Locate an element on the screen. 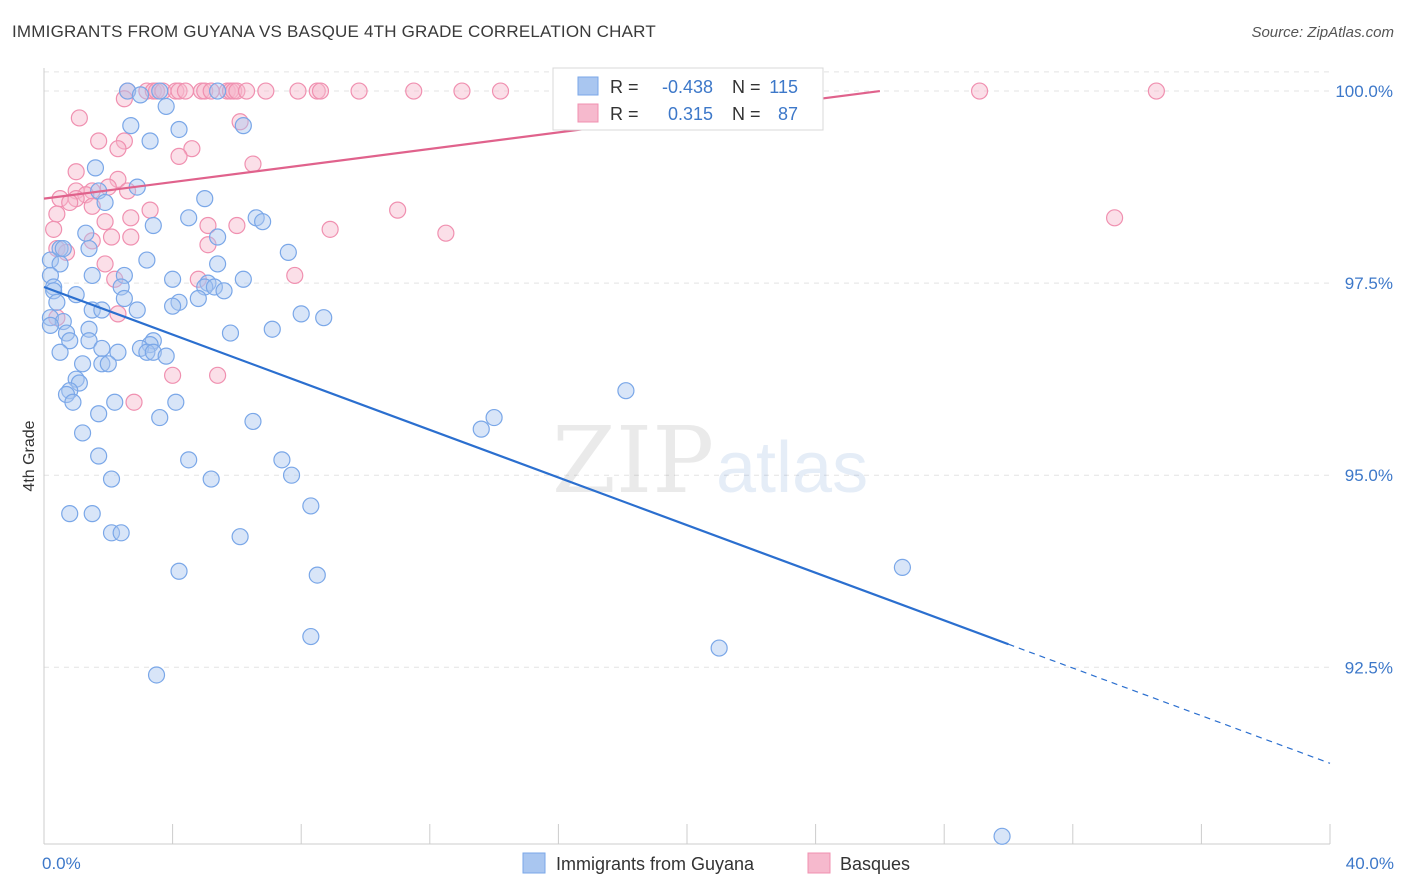  legend-swatch-guyana is located at coordinates (588, 86).